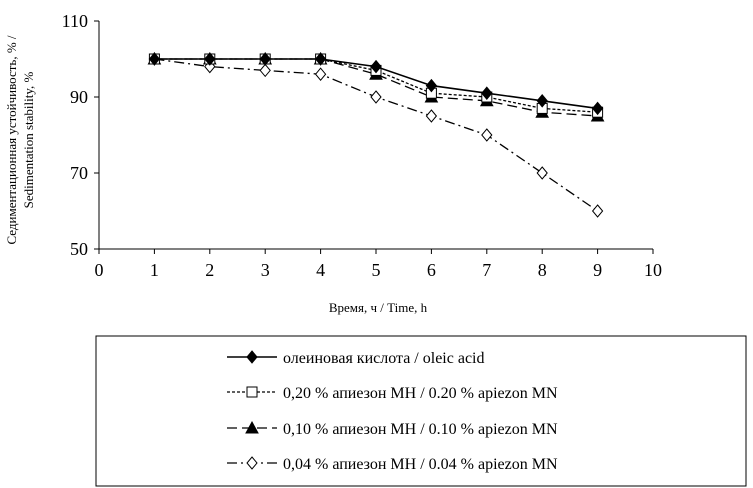  I want to click on x-axis-title: Время, ч / Time, h, so click(378, 307).